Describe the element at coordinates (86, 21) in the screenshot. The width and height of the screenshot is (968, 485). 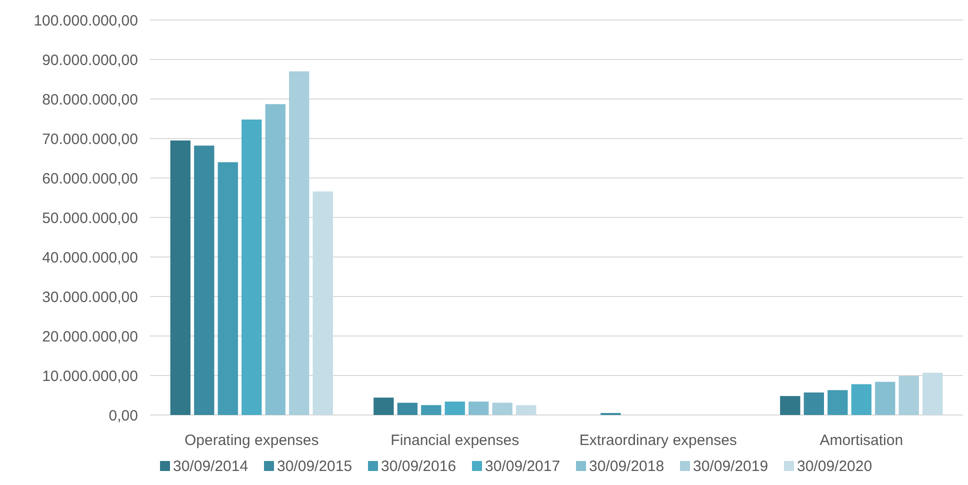
I see `y-tick-label: 100.000.000,00` at that location.